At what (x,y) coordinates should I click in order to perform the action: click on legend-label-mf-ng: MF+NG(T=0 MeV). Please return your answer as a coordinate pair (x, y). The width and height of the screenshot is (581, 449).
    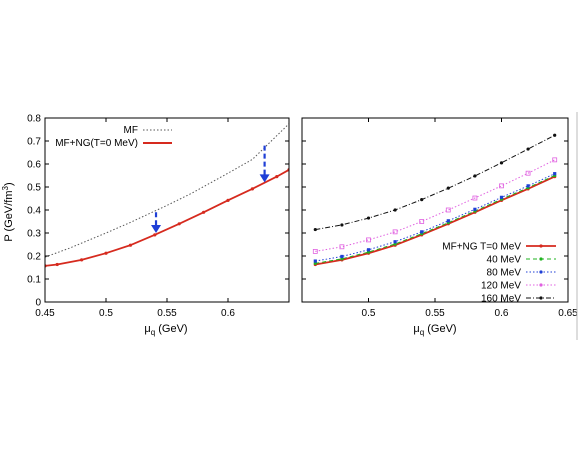
    Looking at the image, I should click on (96, 143).